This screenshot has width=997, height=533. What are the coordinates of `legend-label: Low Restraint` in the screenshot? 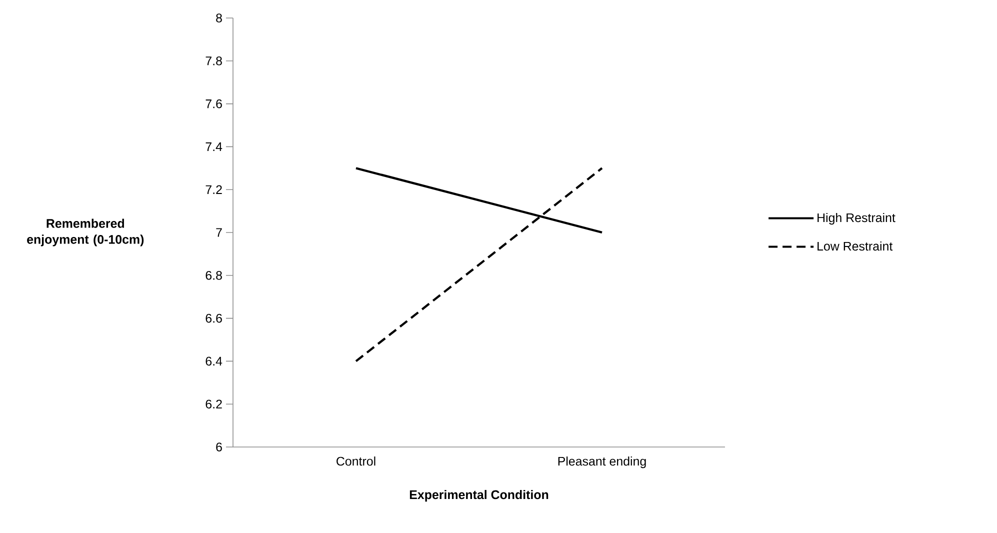 It's located at (855, 246).